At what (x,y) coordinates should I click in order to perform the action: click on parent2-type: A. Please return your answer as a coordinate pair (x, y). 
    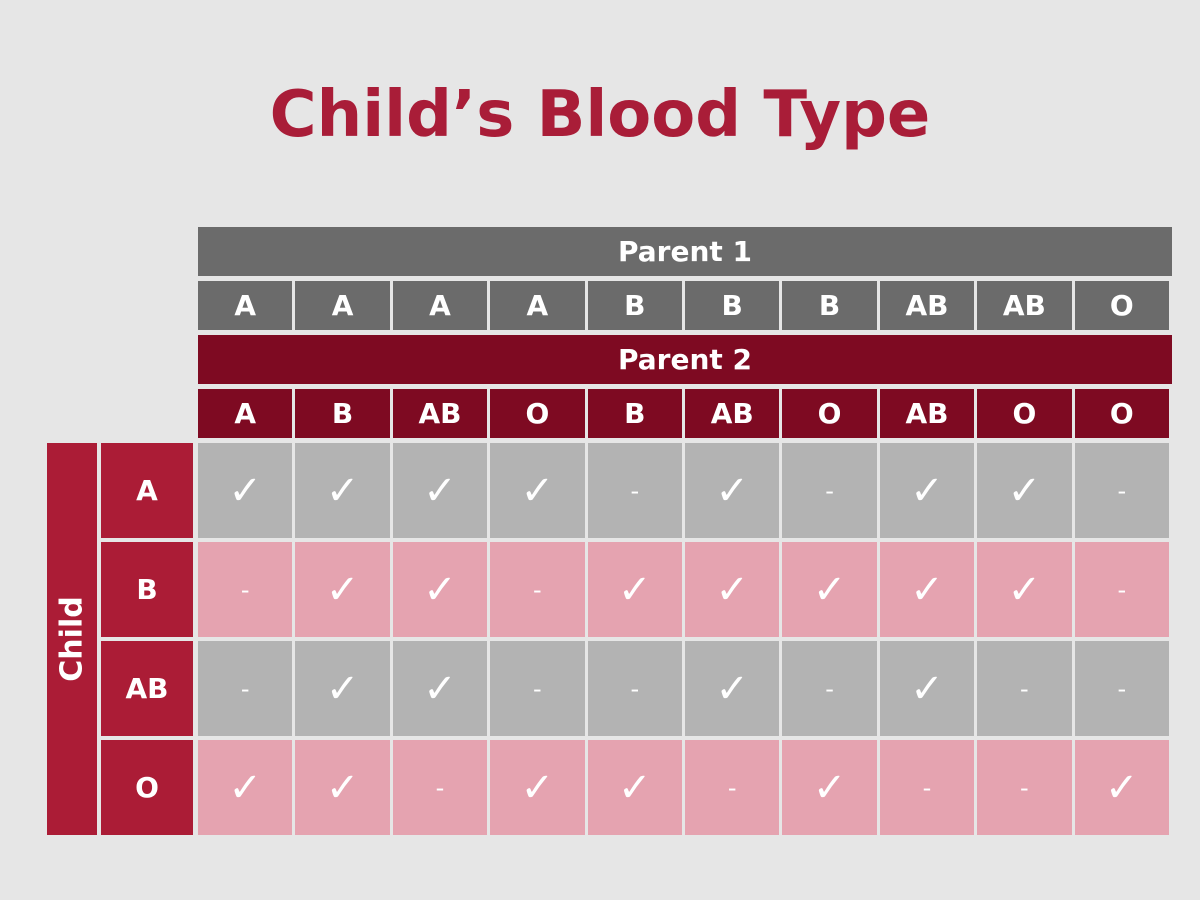
    Looking at the image, I should click on (245, 413).